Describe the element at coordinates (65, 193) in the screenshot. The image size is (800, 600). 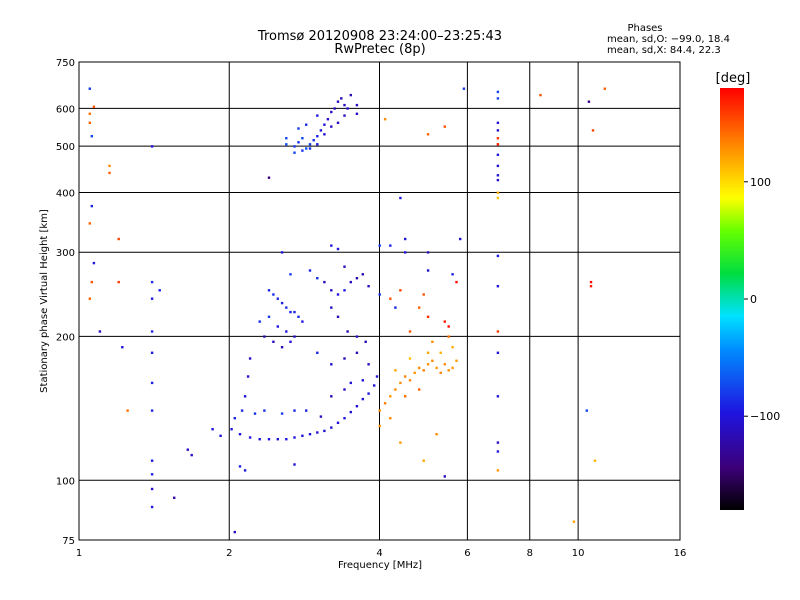
I see `y-tick-label: 400` at that location.